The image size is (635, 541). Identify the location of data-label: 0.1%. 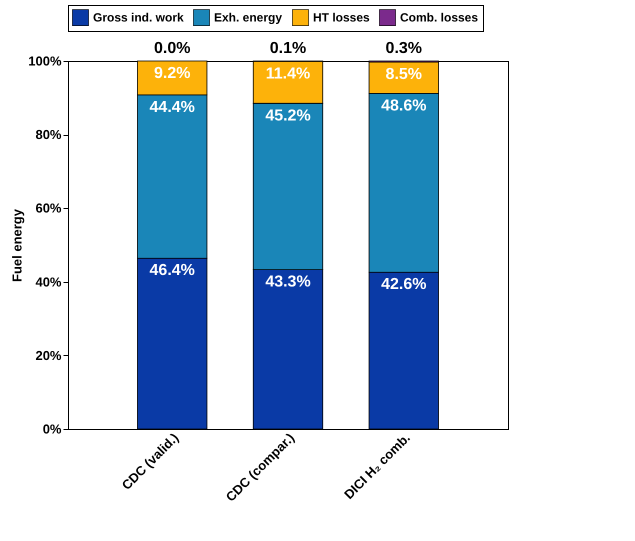
(288, 48).